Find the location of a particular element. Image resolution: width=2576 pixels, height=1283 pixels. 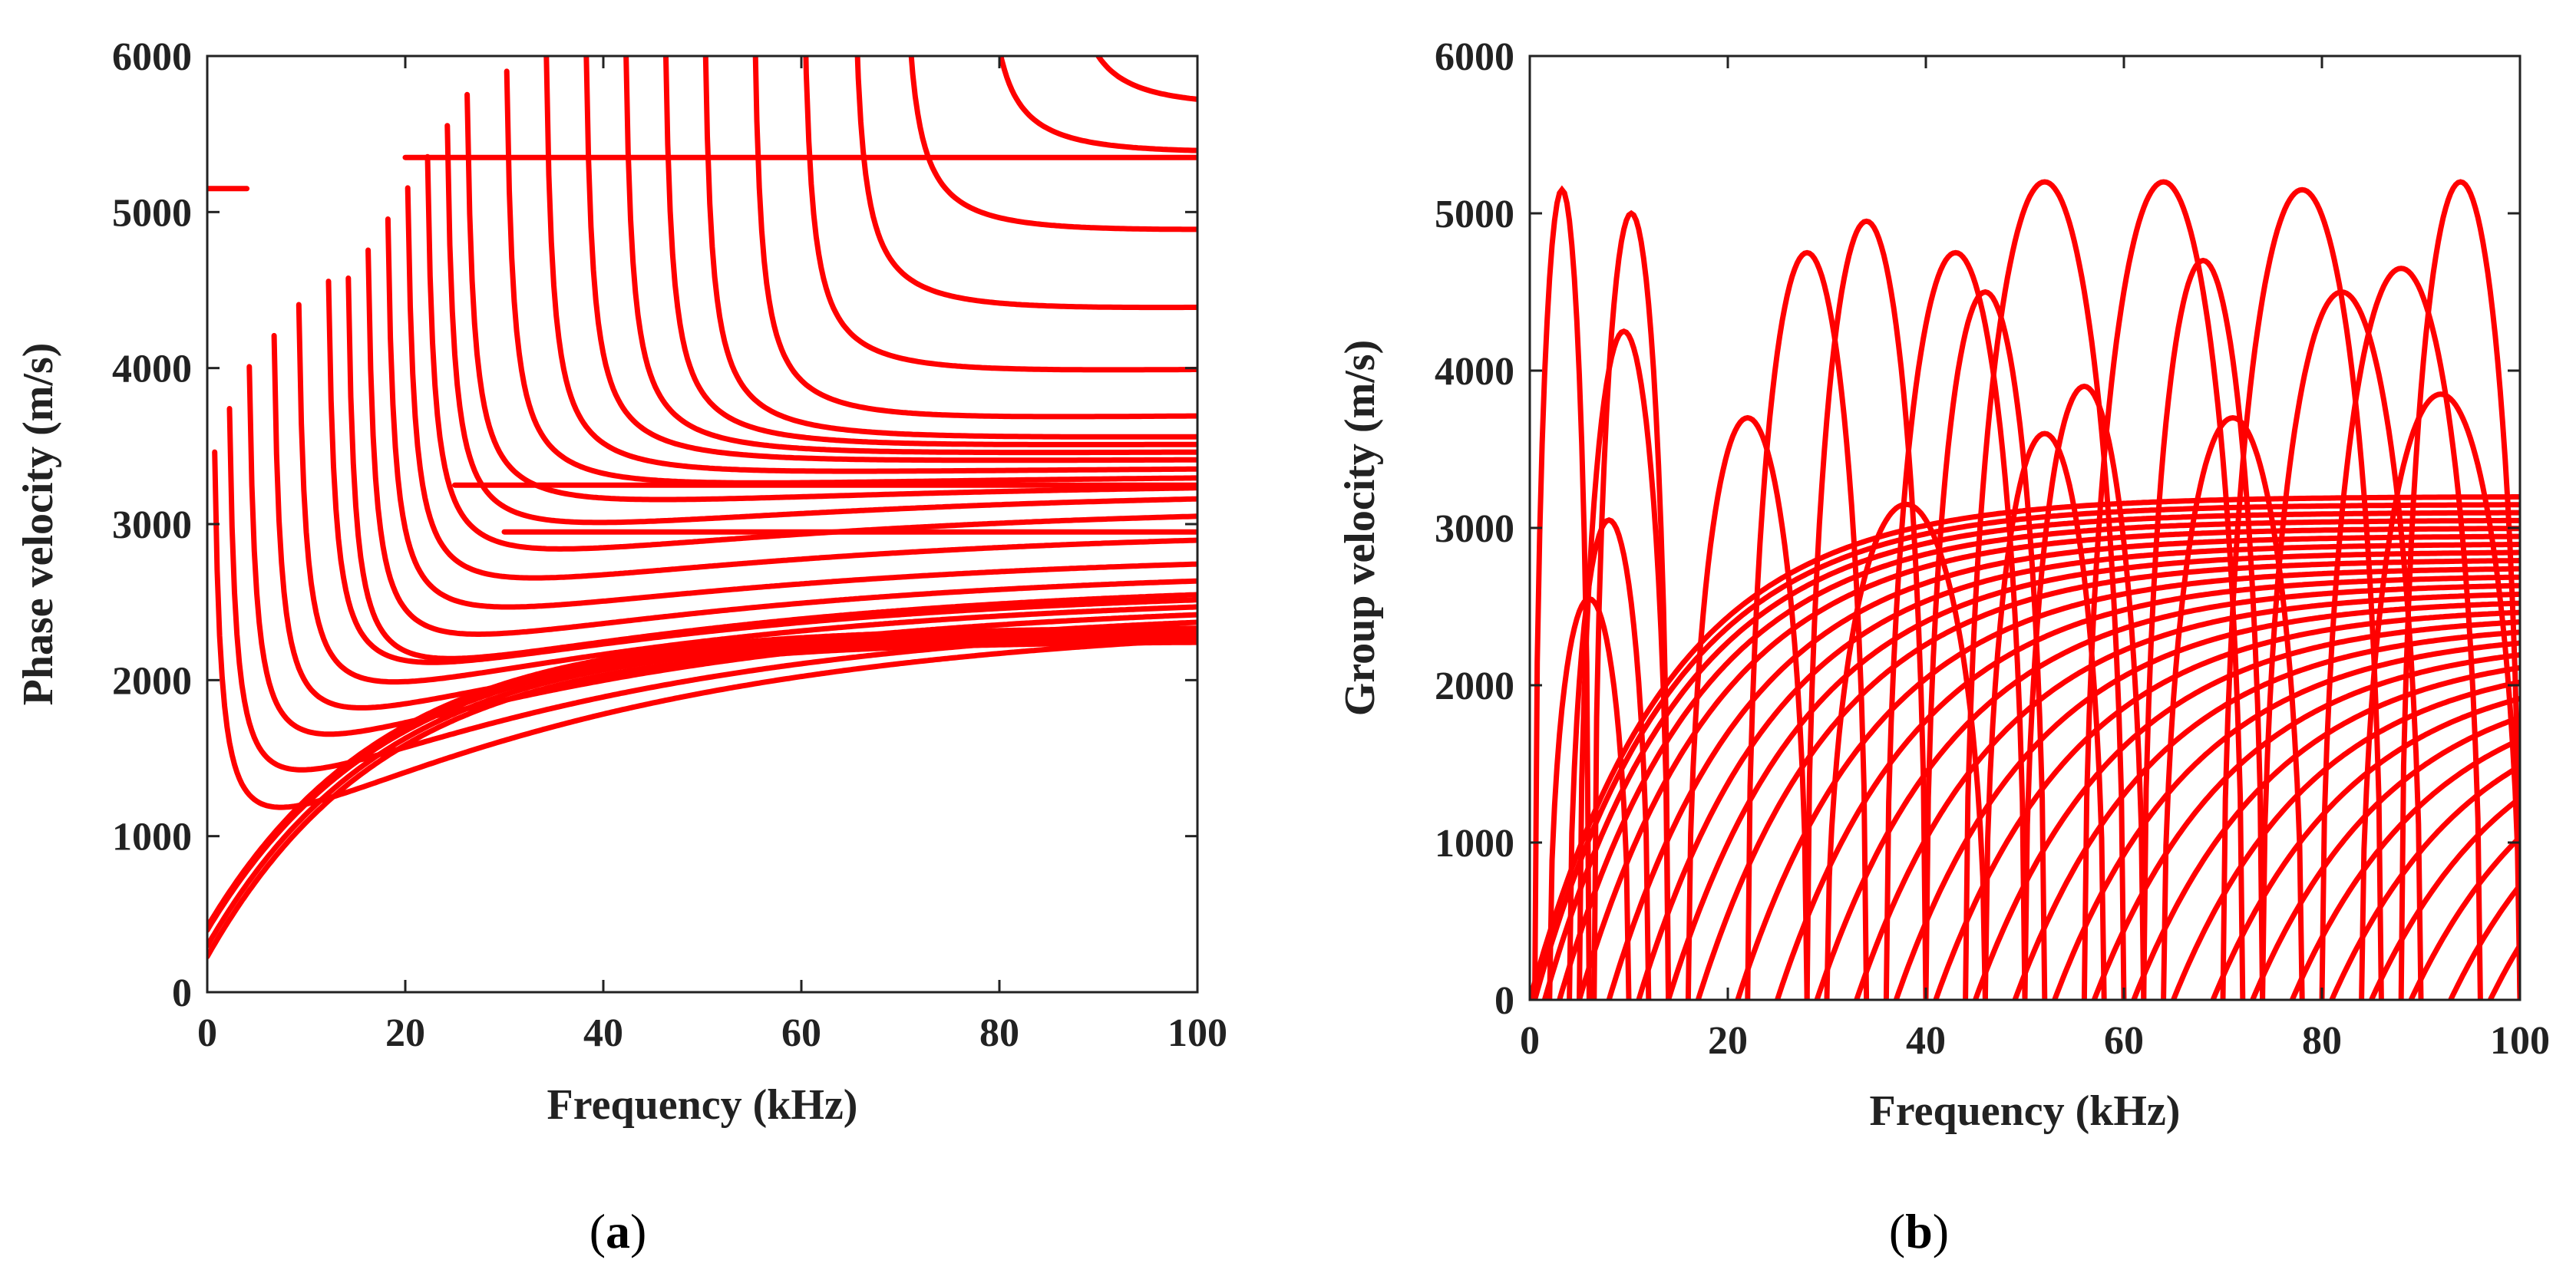

panel-a-y-tick-label: 4000 is located at coordinates (152, 369).